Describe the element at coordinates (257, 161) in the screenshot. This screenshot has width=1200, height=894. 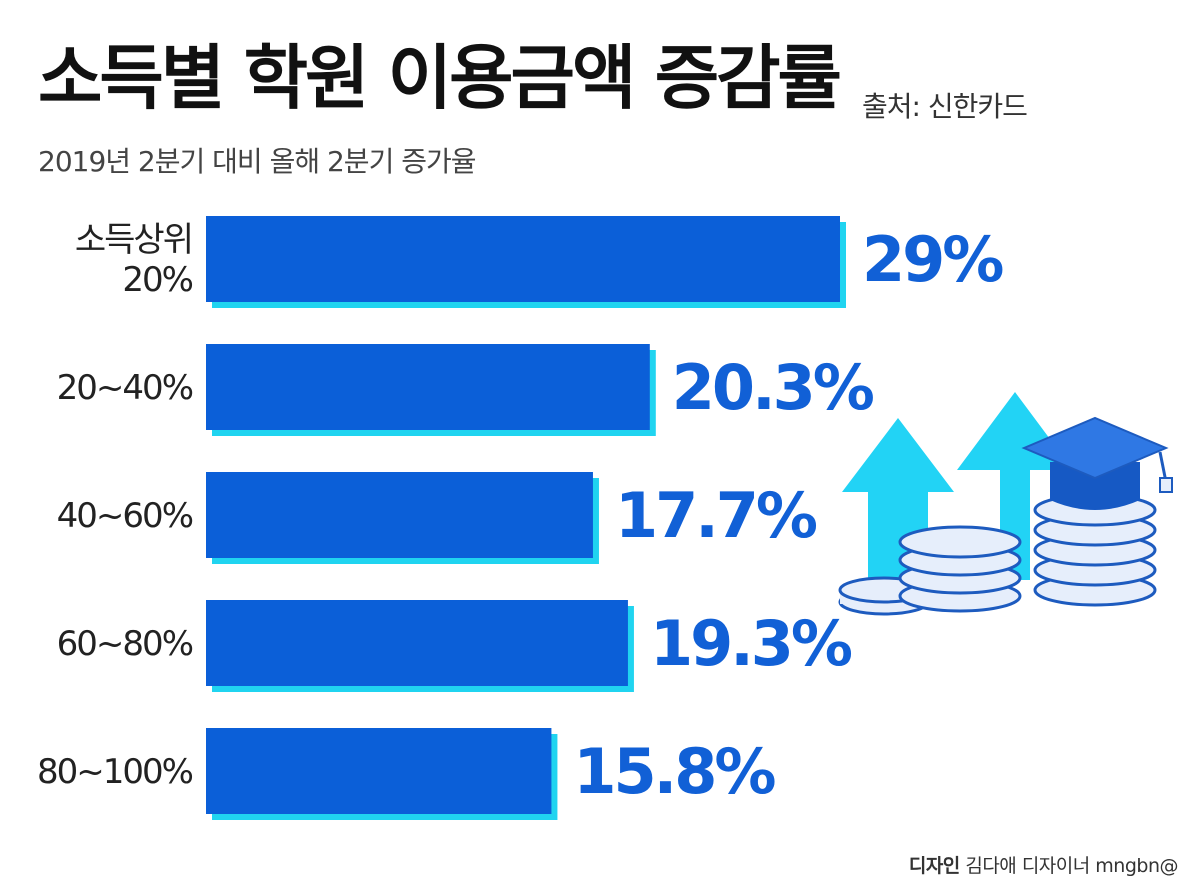
I see `chart-subtitle: 2019년 2분기 대비 올해 2분기 증가율` at that location.